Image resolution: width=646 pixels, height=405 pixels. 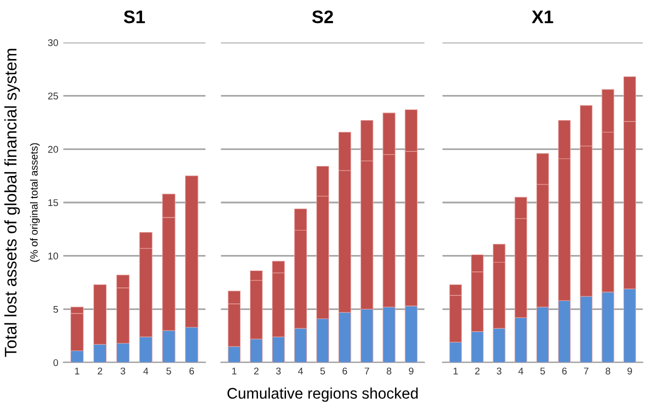 I want to click on chart-title: X1, so click(x=543, y=17).